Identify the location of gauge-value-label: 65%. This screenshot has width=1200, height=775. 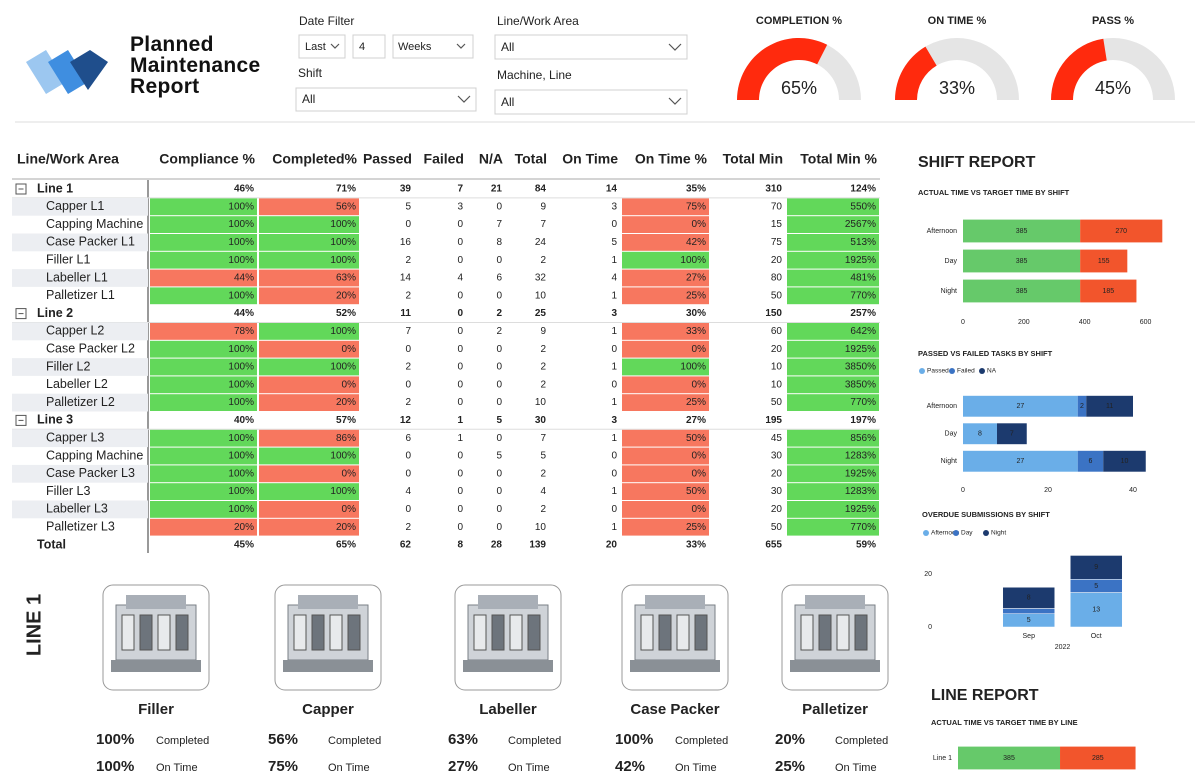
(799, 88).